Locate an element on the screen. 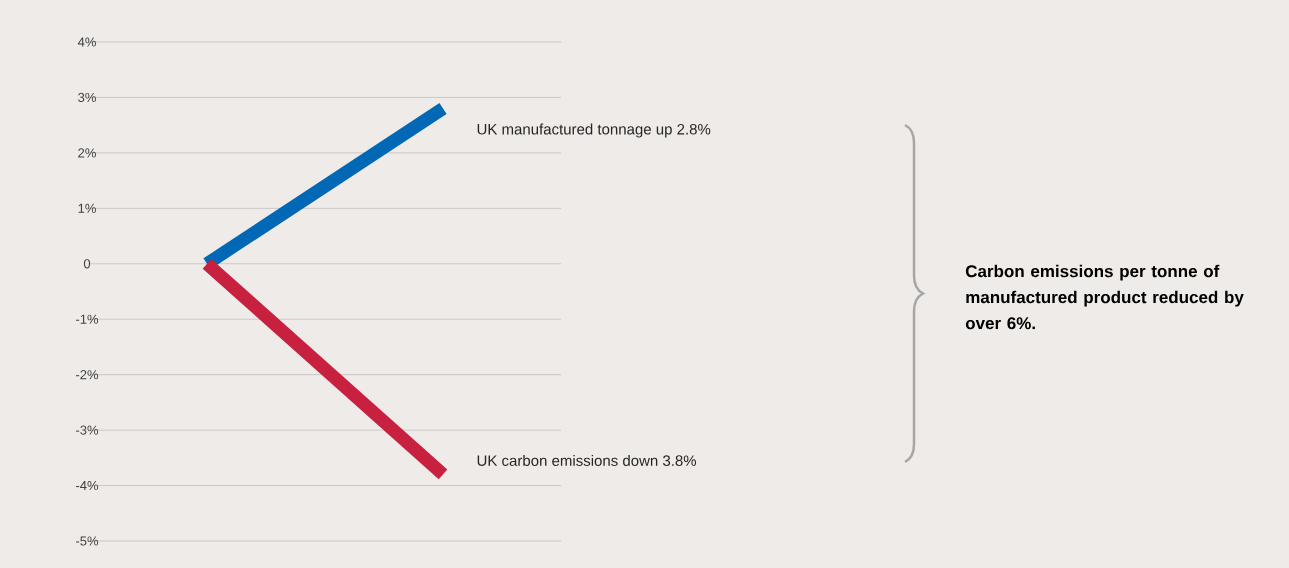 The image size is (1289, 568). y-tick-label: 3% is located at coordinates (87, 97).